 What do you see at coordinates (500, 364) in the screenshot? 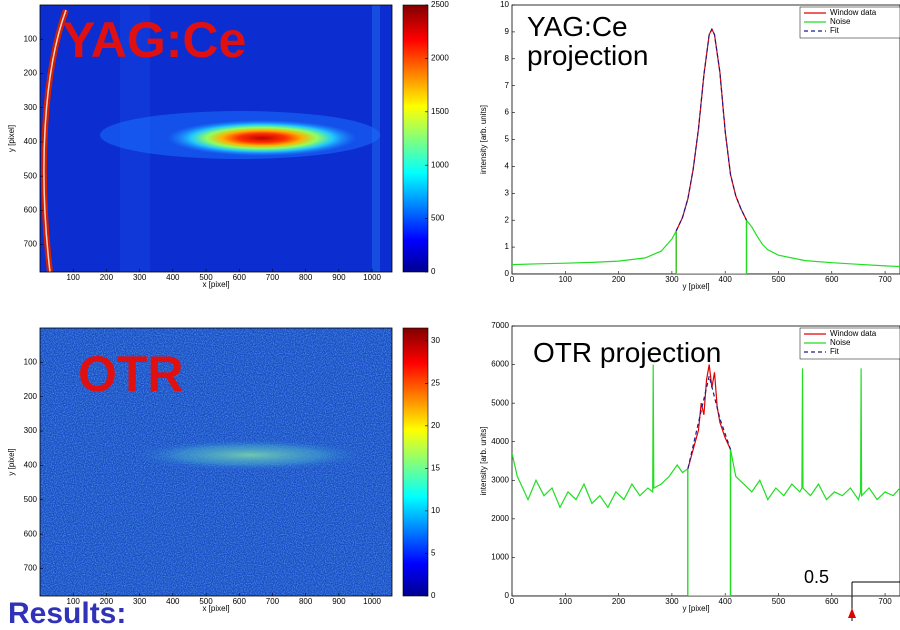
I see `y-tick-label: 6000` at bounding box center [500, 364].